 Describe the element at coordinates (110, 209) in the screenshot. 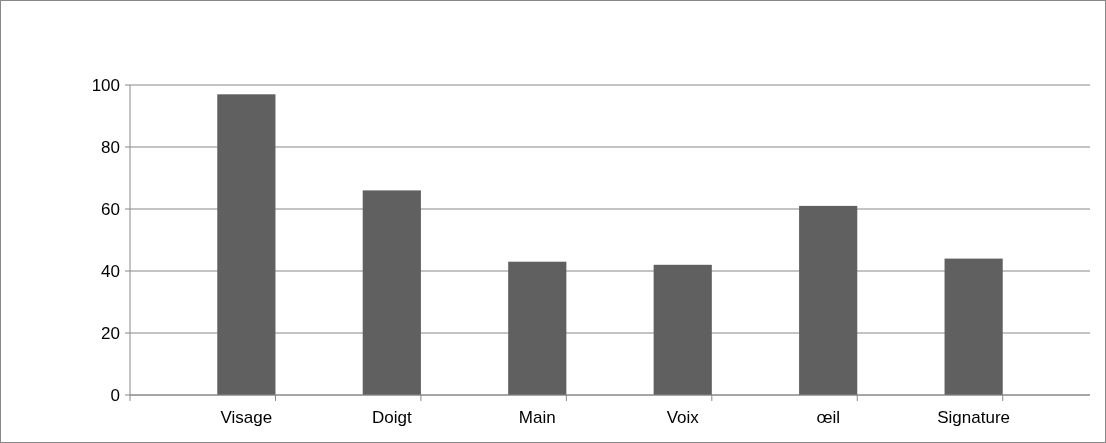

I see `y-tick-label: 60` at that location.